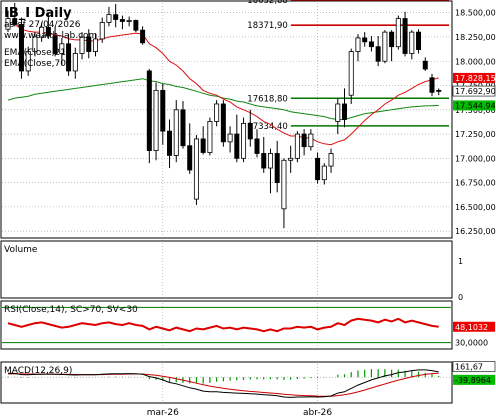 The width and height of the screenshot is (496, 420). Describe the element at coordinates (317, 413) in the screenshot. I see `x-axis-label: abr-26` at that location.